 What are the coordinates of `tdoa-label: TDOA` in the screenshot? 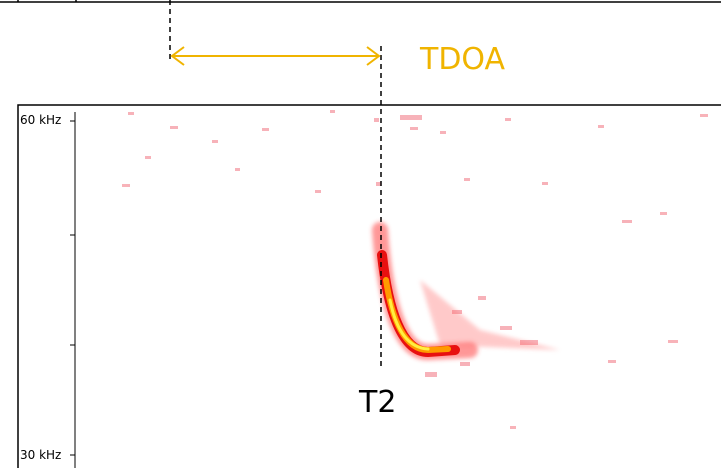 It's located at (462, 59).